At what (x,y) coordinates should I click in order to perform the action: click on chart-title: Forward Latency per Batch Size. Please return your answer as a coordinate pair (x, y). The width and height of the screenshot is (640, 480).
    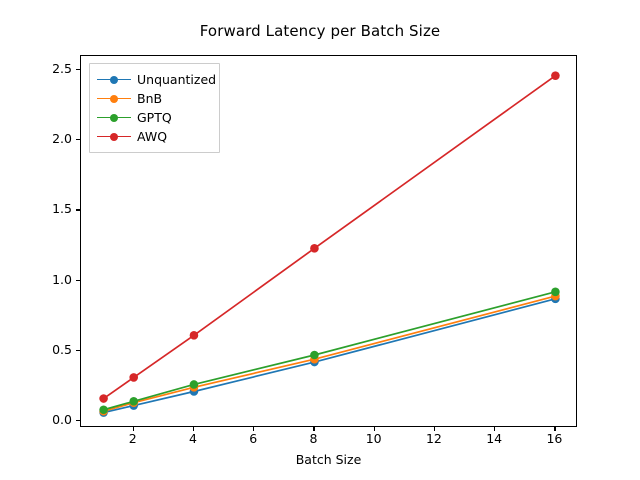
    Looking at the image, I should click on (320, 31).